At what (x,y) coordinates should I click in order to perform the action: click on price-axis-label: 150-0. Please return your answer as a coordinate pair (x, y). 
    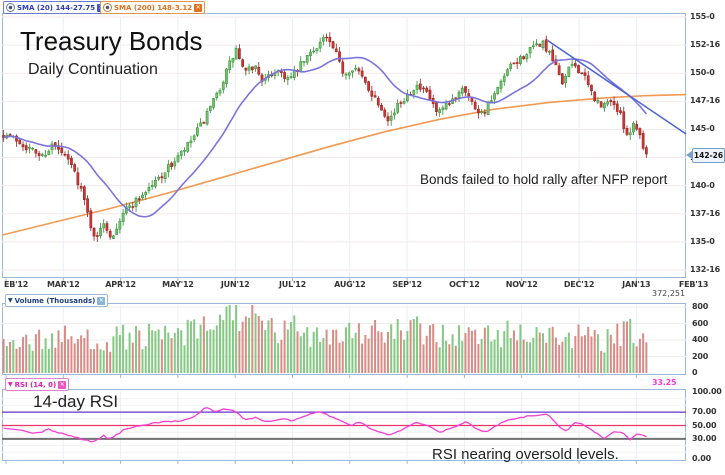
    Looking at the image, I should click on (702, 73).